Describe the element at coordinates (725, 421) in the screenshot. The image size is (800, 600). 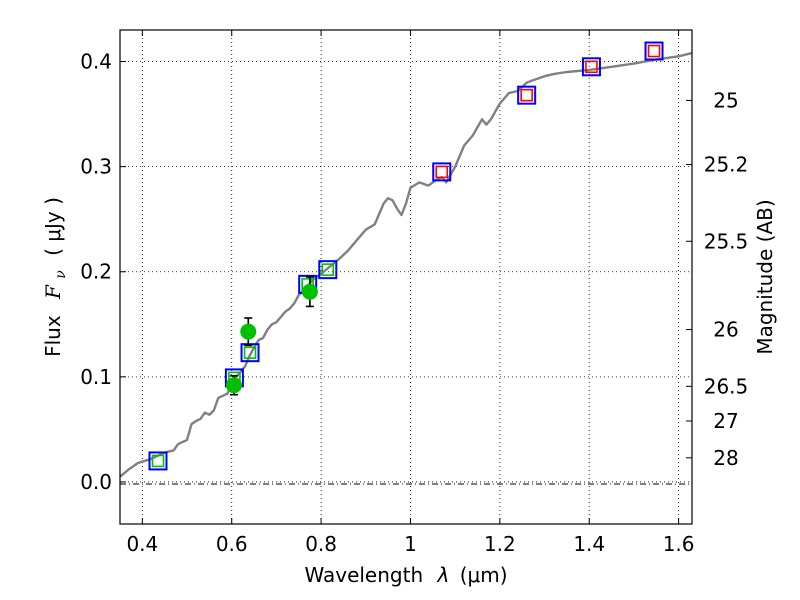
I see `y2-tick-label: 27` at that location.